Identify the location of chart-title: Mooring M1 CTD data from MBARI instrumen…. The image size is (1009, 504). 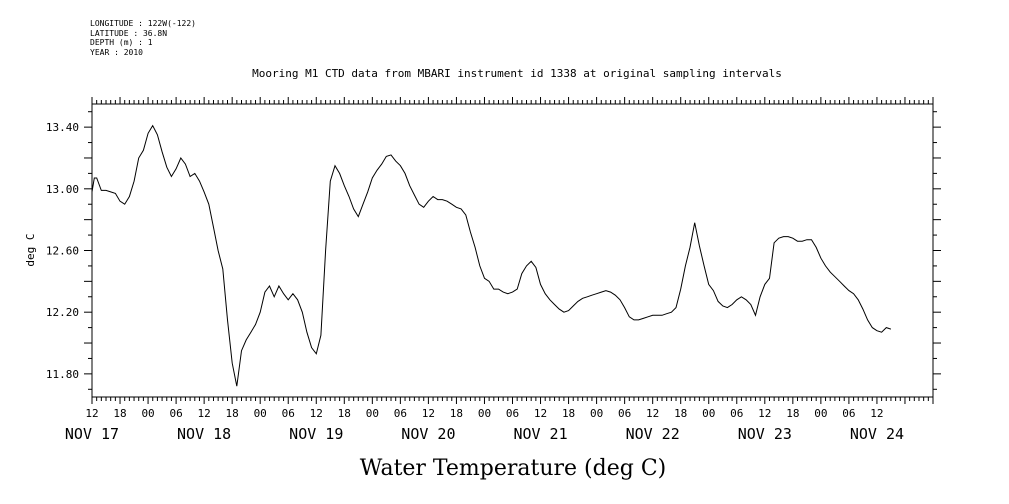
(517, 73).